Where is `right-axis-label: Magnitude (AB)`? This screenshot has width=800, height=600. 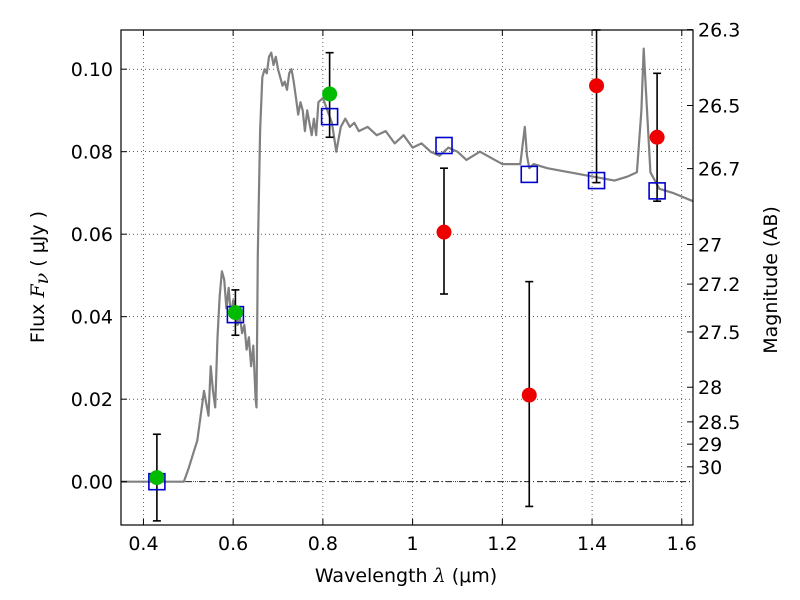
right-axis-label: Magnitude (AB) is located at coordinates (771, 280).